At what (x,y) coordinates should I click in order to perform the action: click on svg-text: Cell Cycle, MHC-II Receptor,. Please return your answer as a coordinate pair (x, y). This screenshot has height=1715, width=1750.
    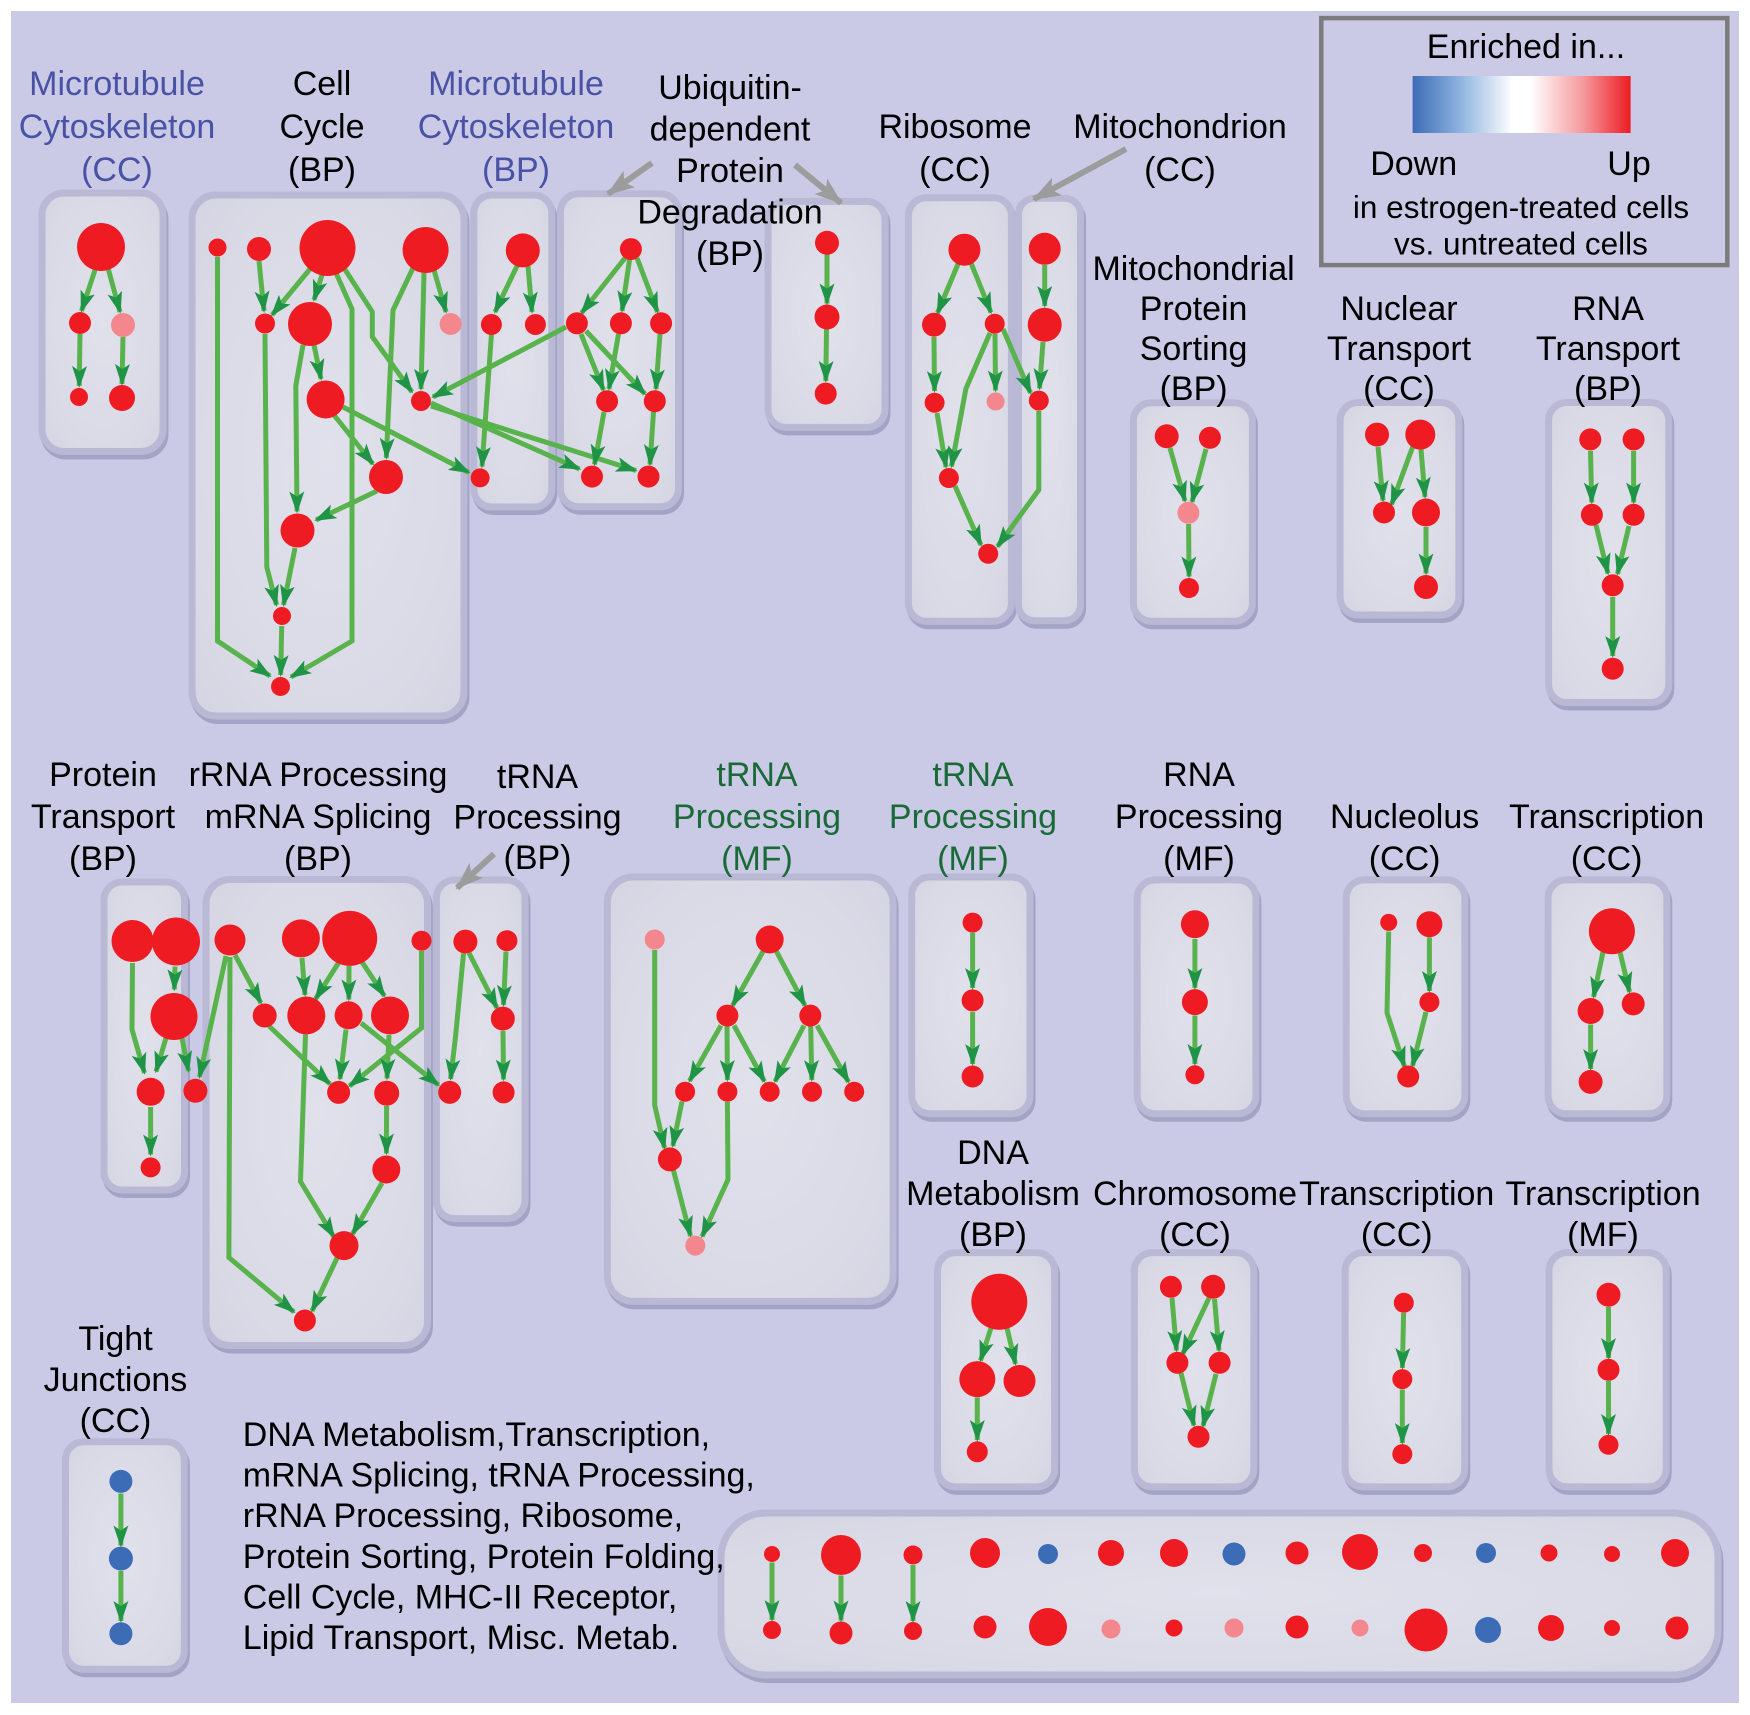
    Looking at the image, I should click on (460, 1597).